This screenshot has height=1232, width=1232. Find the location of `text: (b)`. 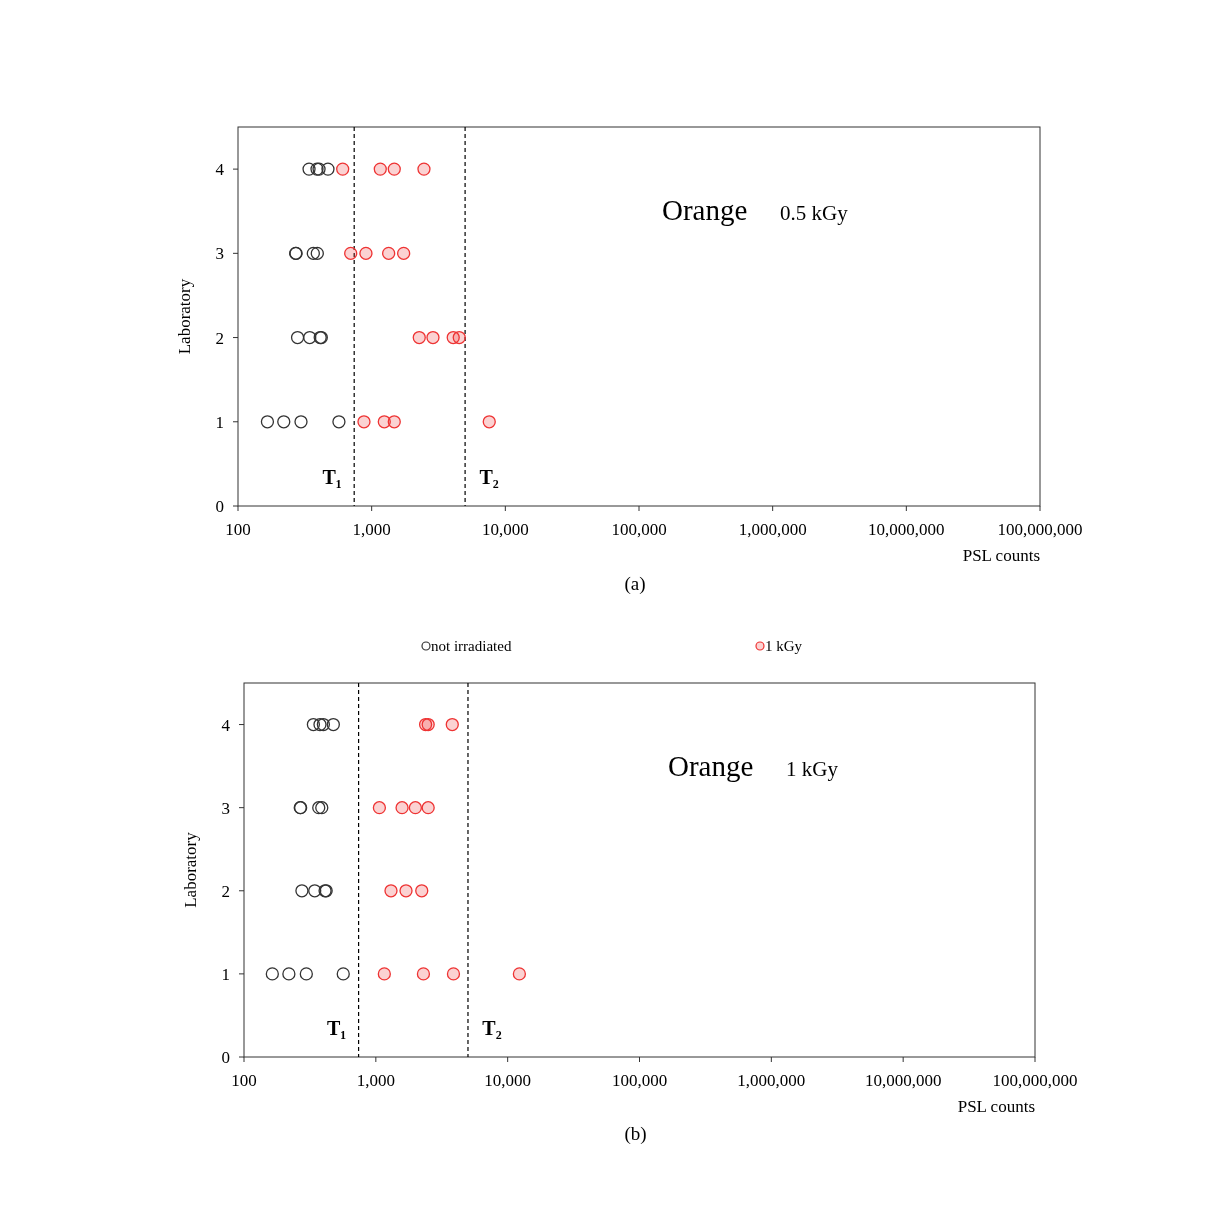

text: (b) is located at coordinates (635, 1134).